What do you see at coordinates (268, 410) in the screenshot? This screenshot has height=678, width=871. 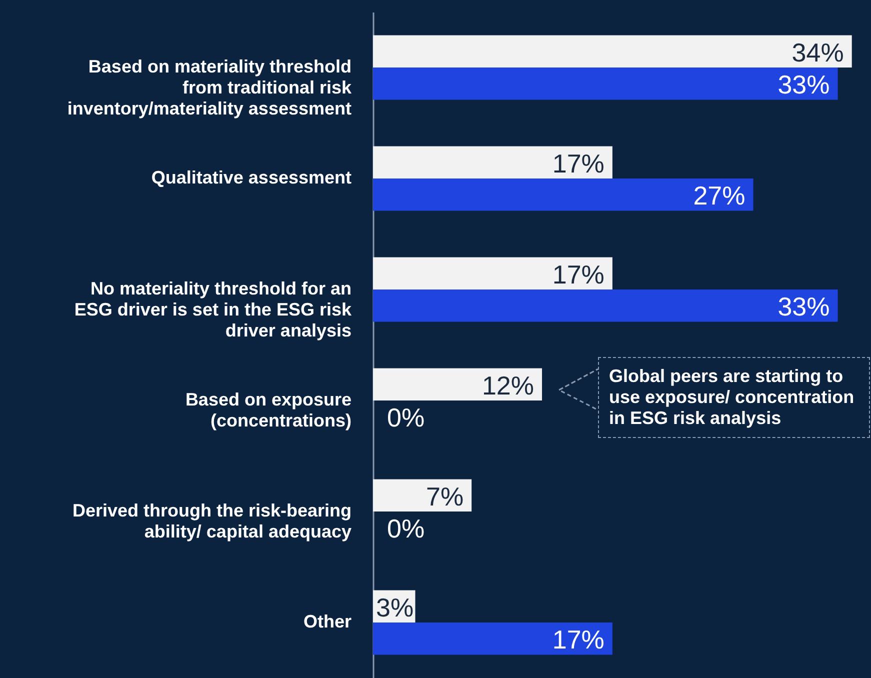 I see `y-tick-label: Based on exposure (concentrations)` at bounding box center [268, 410].